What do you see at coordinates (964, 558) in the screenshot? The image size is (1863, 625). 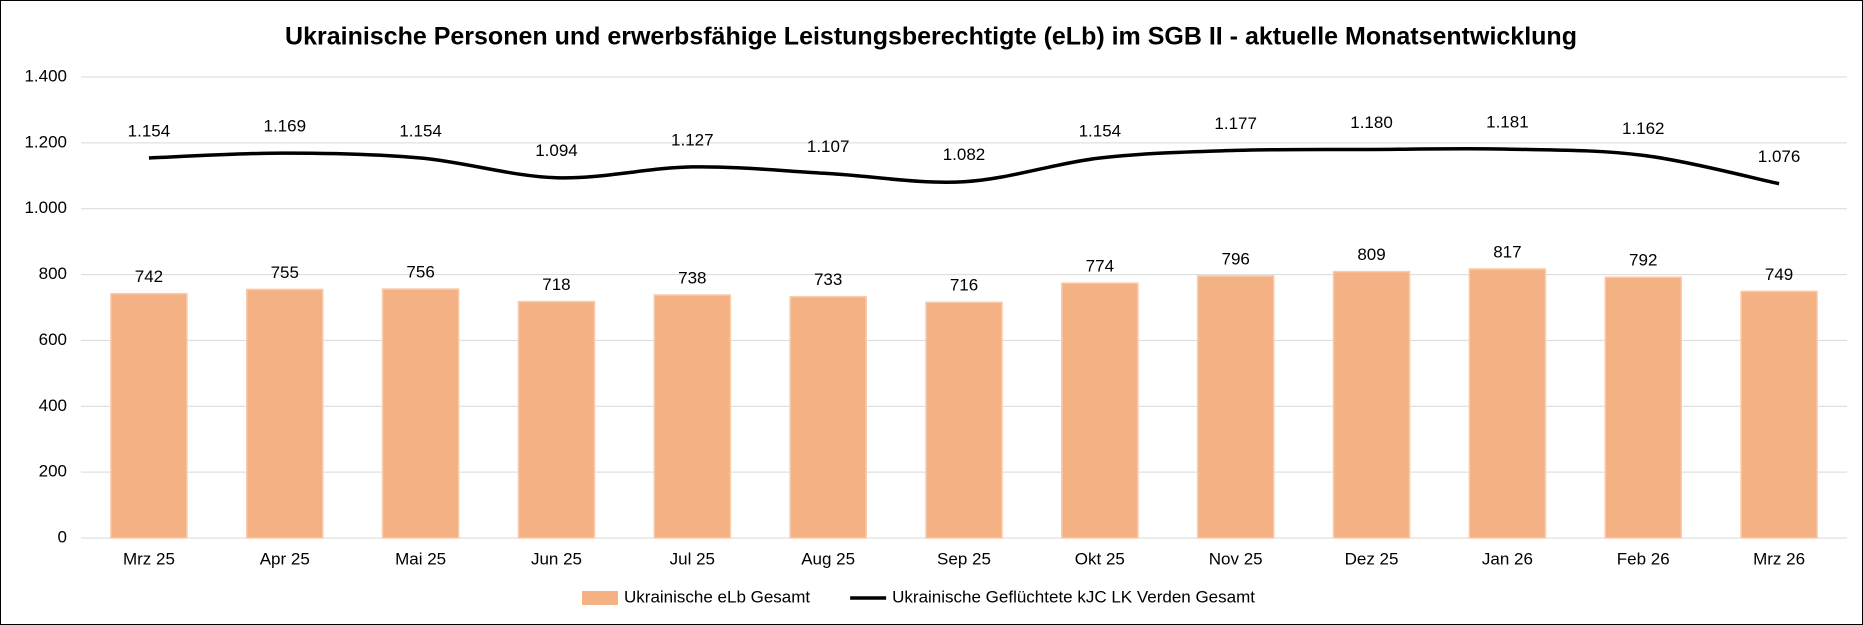 I see `x-tick-label: Sep 25` at bounding box center [964, 558].